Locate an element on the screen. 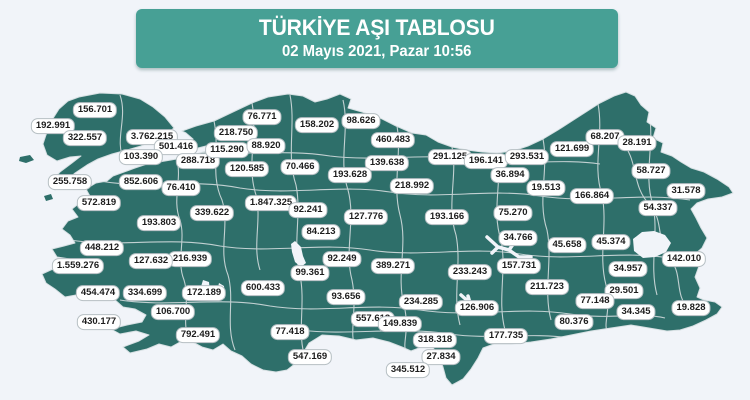 This screenshot has height=400, width=750. province-value-label: 84.213 is located at coordinates (321, 232).